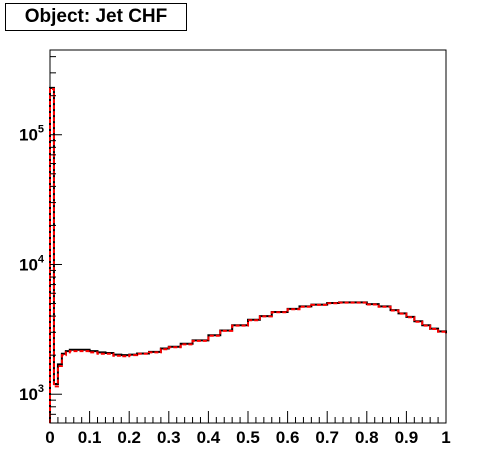  Describe the element at coordinates (32, 263) in the screenshot. I see `y-tick-label: 10⁴` at that location.